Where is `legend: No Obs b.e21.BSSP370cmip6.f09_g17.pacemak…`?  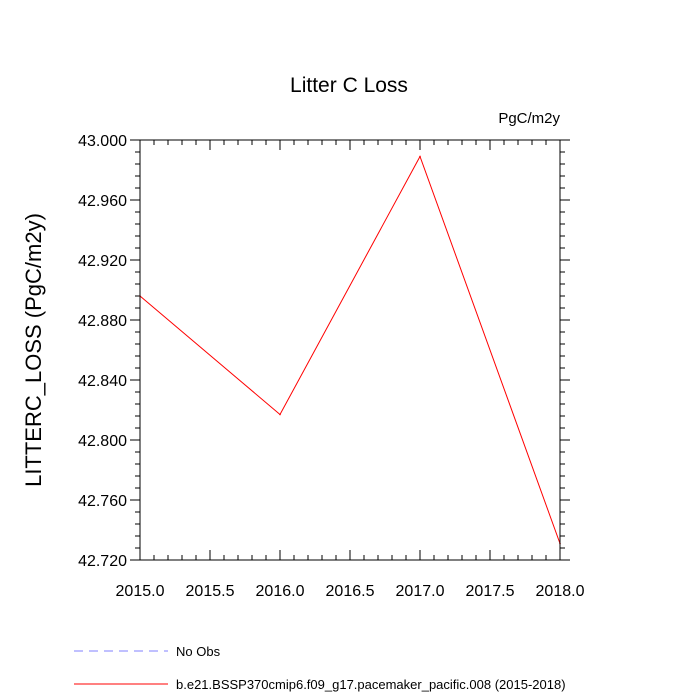 legend: No Obs b.e21.BSSP370cmip6.f09_g17.pacemak… is located at coordinates (320, 668).